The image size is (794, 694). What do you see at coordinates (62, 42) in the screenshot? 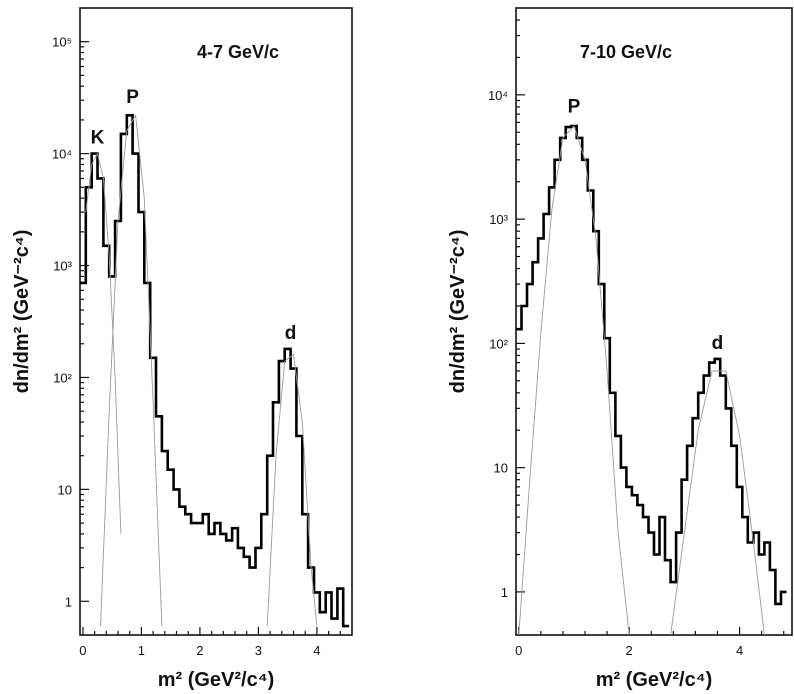
I see `y-tick-label: 10⁵` at bounding box center [62, 42].